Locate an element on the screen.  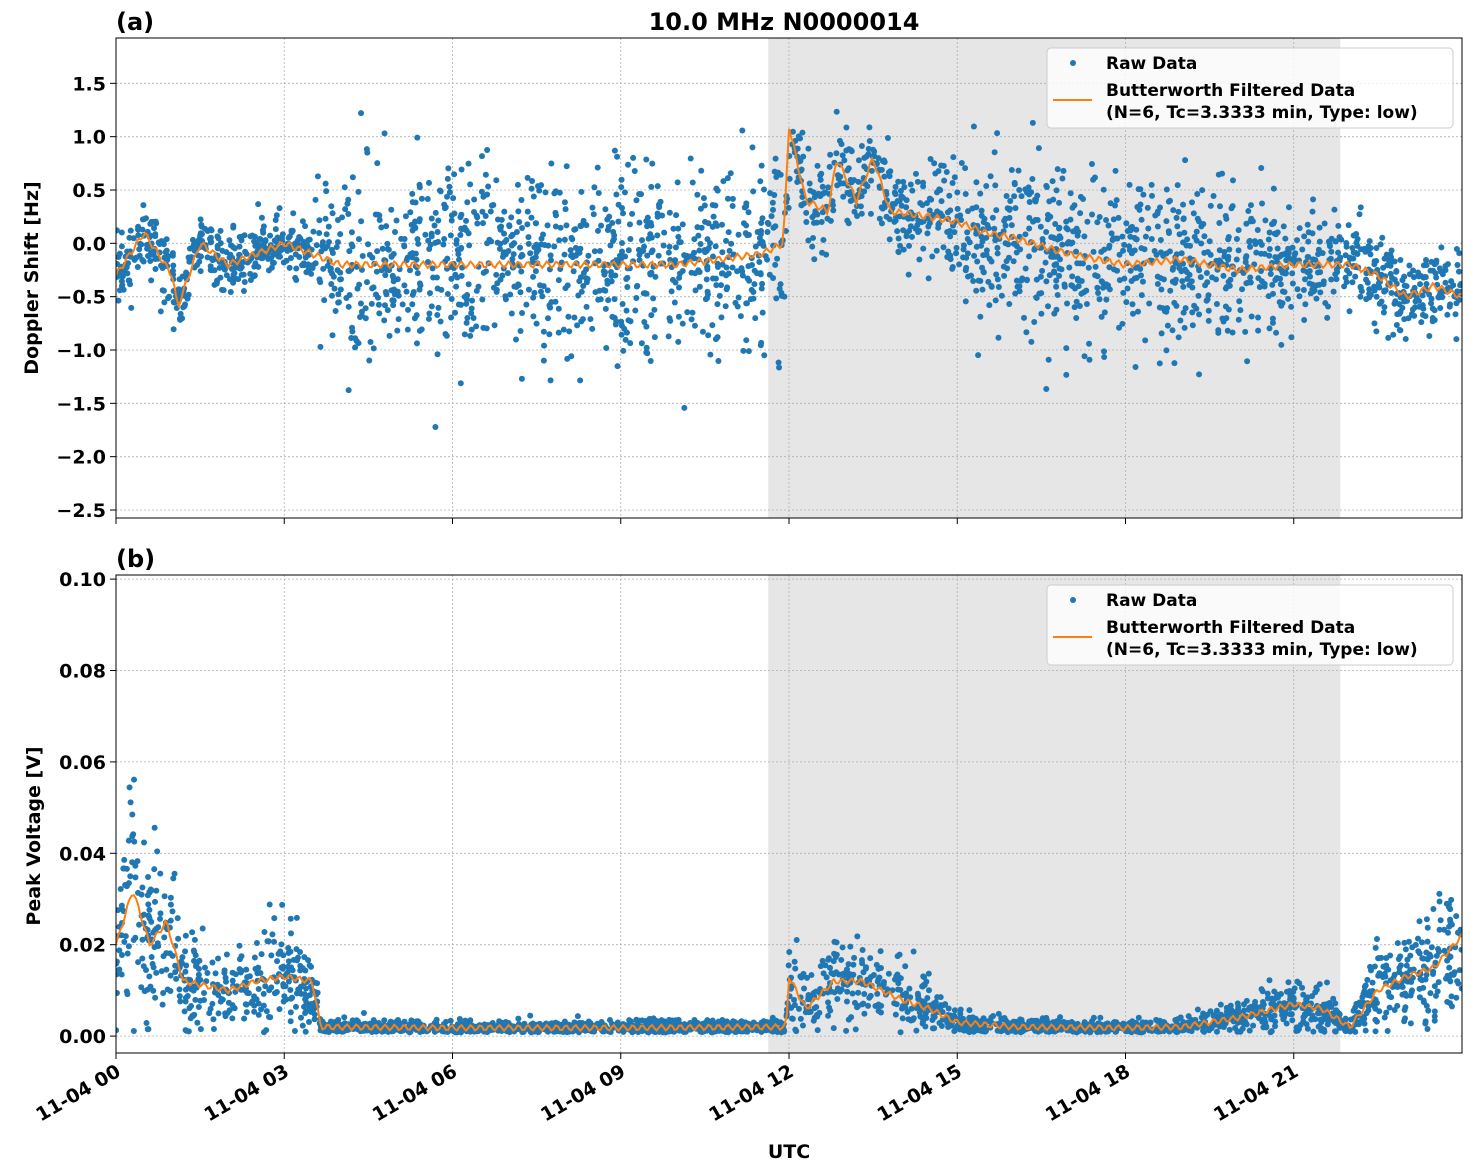
y-tick-label: 0.5 is located at coordinates (89, 191).